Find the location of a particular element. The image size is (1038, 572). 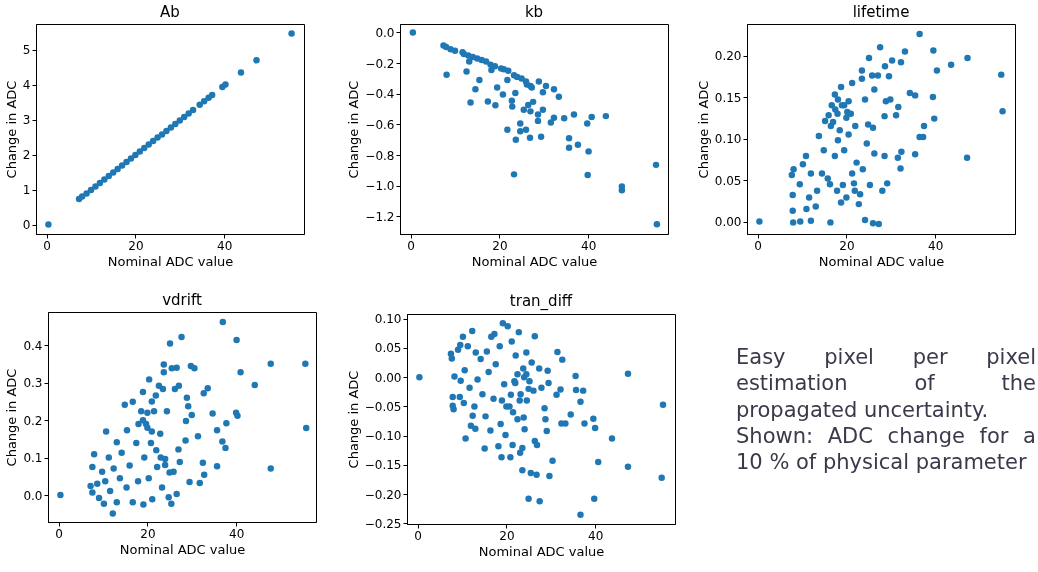

y-tick-label: −0.4 is located at coordinates (380, 94).